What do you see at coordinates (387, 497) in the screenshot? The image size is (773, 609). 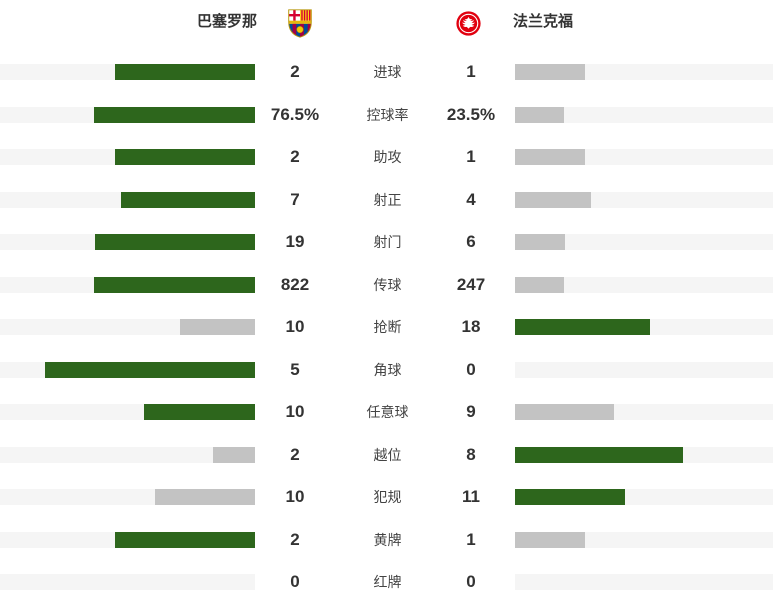 I see `stat-label: 犯规` at bounding box center [387, 497].